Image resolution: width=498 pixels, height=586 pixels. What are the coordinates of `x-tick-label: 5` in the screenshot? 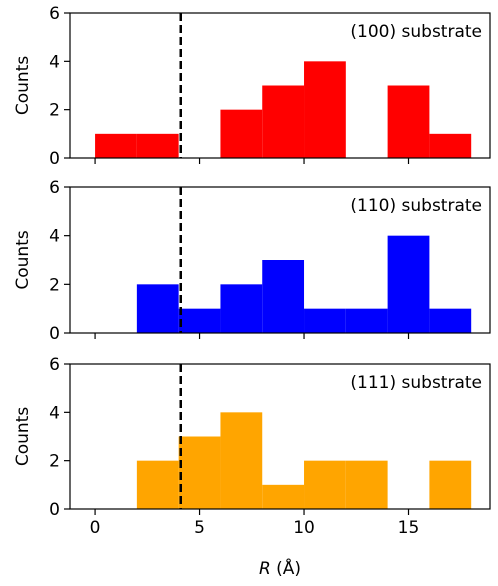 It's located at (199, 528).